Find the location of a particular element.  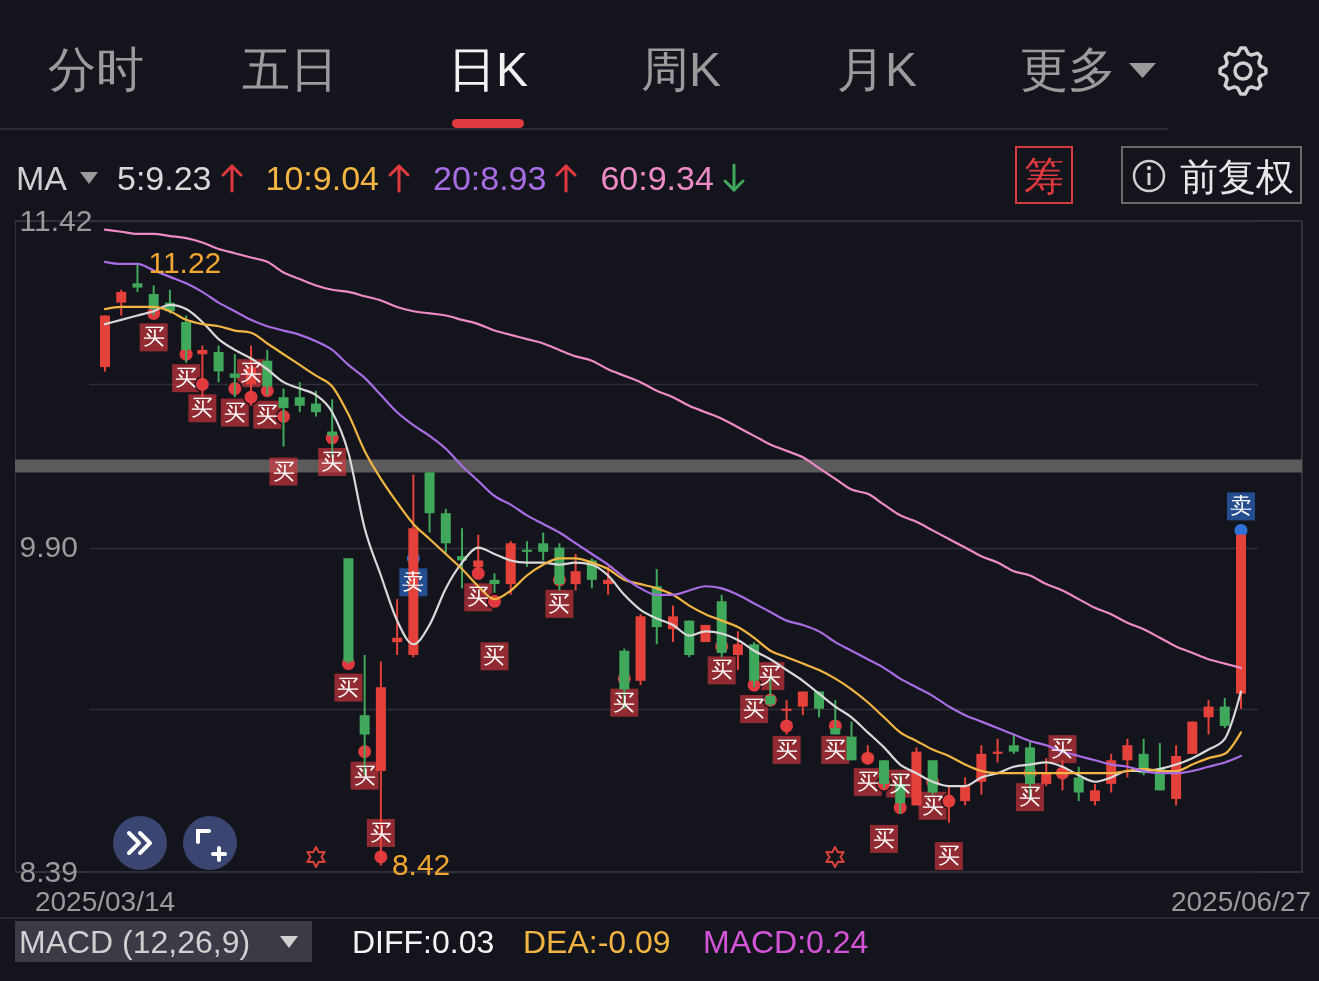

text: MACD:0.24 is located at coordinates (786, 942).